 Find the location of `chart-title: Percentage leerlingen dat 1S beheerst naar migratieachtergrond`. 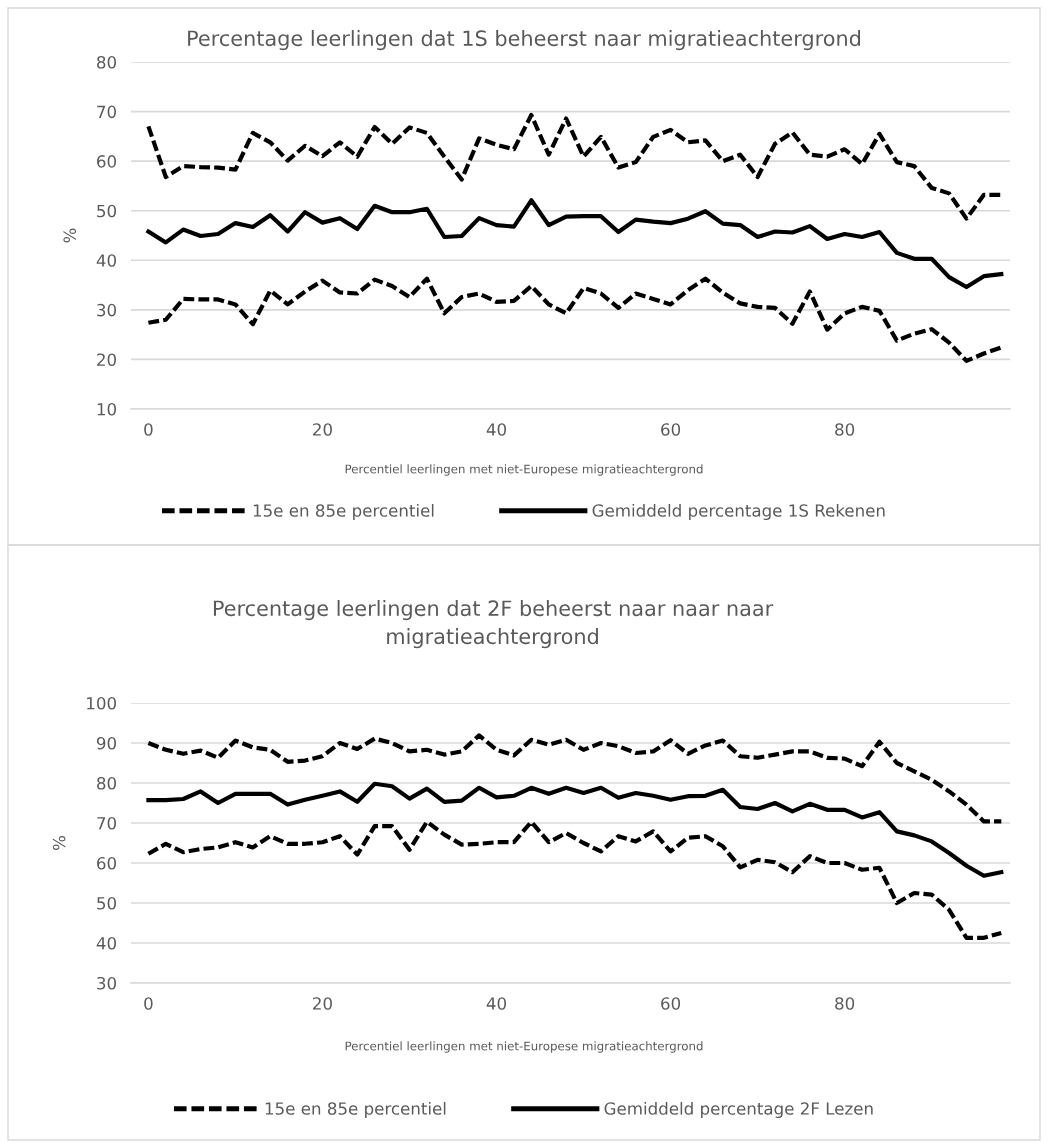

chart-title: Percentage leerlingen dat 1S beheerst naar migratieachtergrond is located at coordinates (524, 40).